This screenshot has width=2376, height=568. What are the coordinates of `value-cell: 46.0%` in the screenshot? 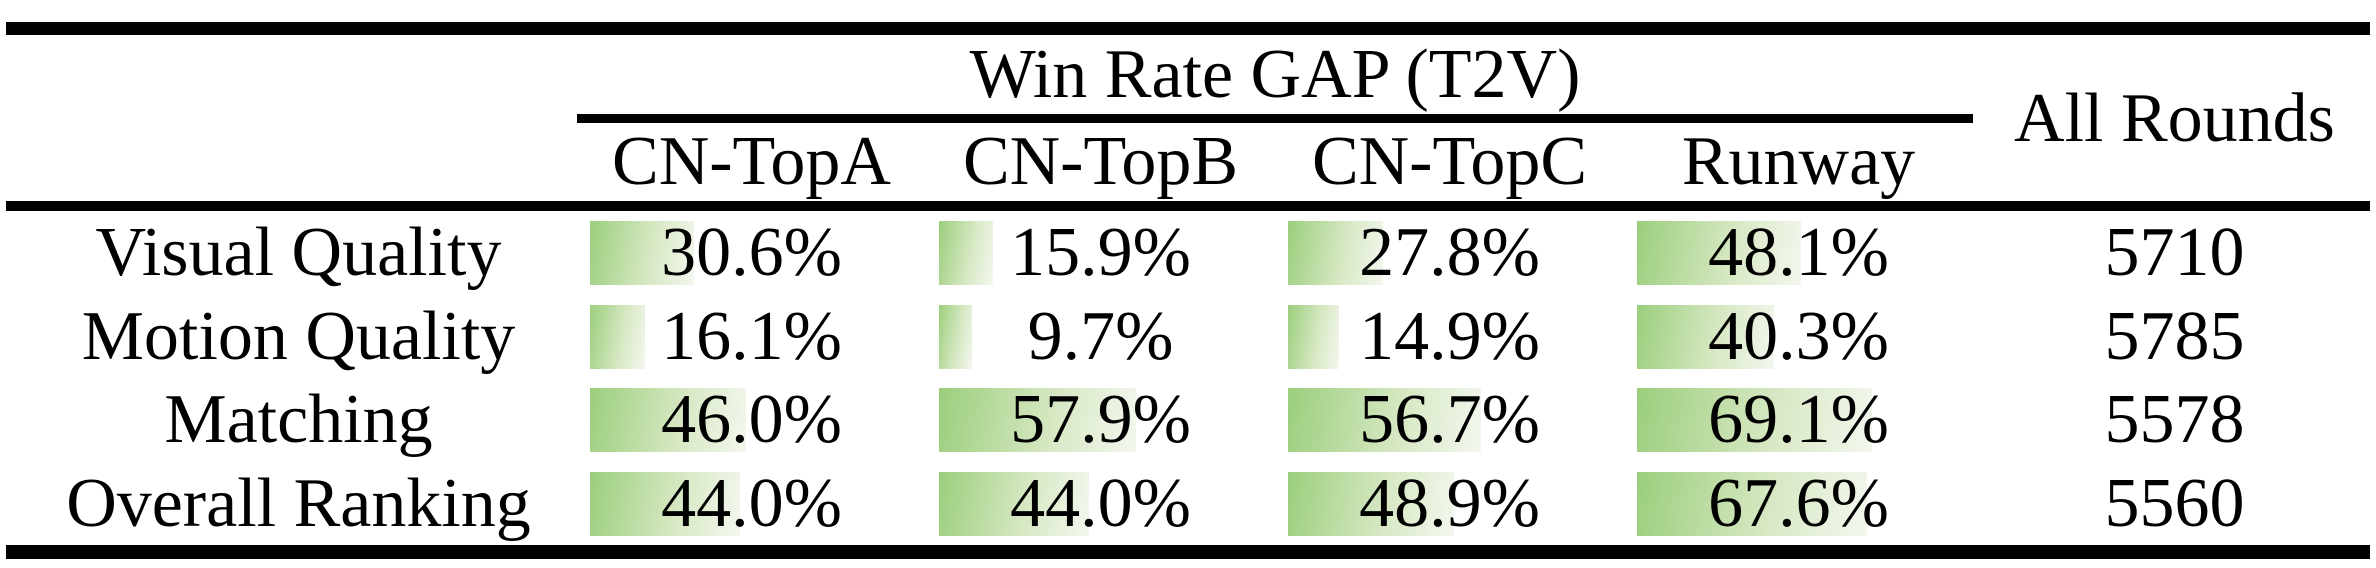 It's located at (751, 419).